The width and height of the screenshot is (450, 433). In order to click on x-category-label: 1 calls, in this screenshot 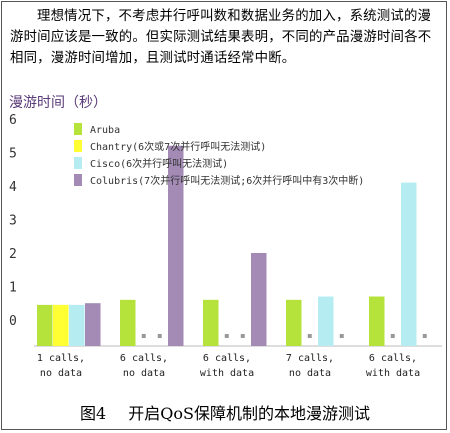, I will do `click(61, 358)`.